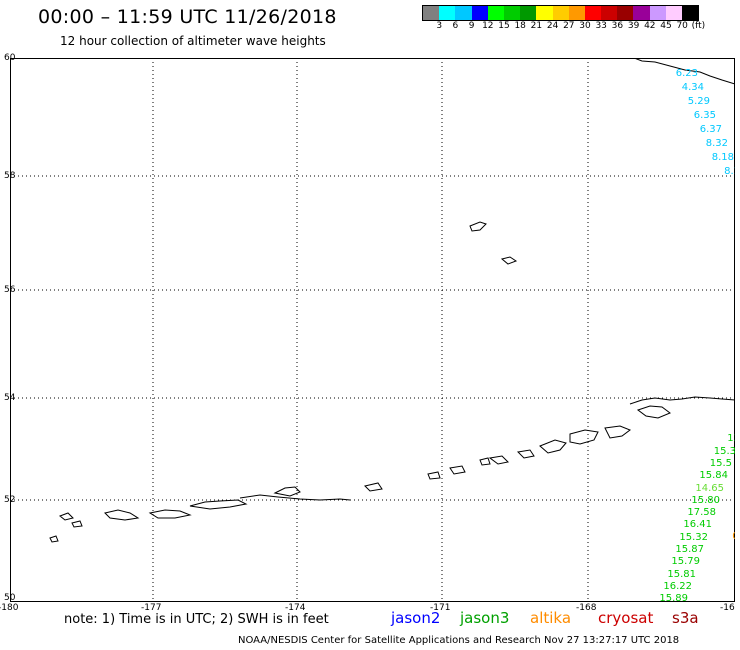 This screenshot has width=740, height=650. Describe the element at coordinates (151, 608) in the screenshot. I see `longitude-label: -177` at that location.